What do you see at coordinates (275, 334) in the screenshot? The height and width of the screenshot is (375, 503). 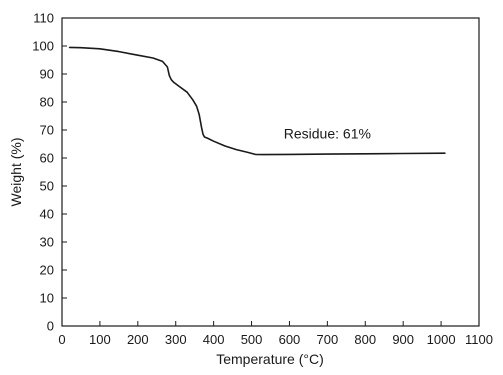 I see `x-axis-ticks: 0 100 200 300 400 500 600 700 800 900 1000 1100` at bounding box center [275, 334].